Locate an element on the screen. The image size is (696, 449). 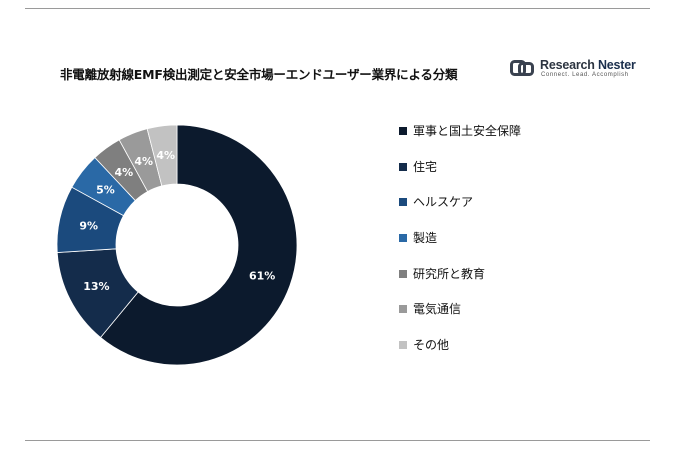
bottom-divider is located at coordinates (337, 440).